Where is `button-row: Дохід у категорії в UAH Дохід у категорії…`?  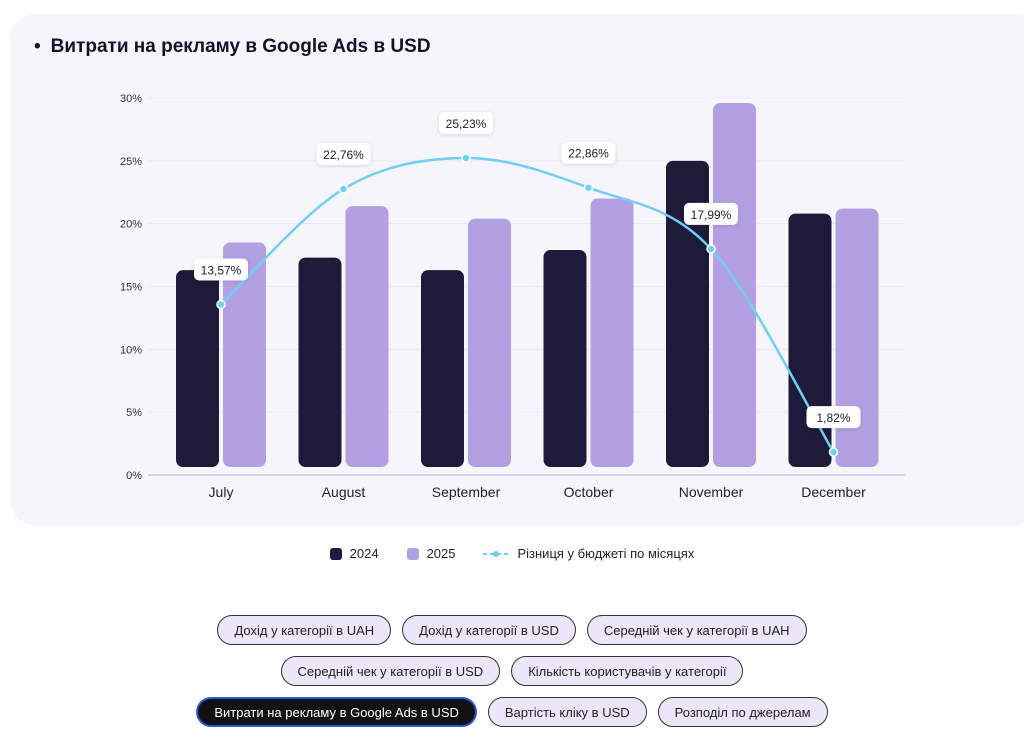
button-row: Дохід у категорії в UAH Дохід у категорії… is located at coordinates (512, 630).